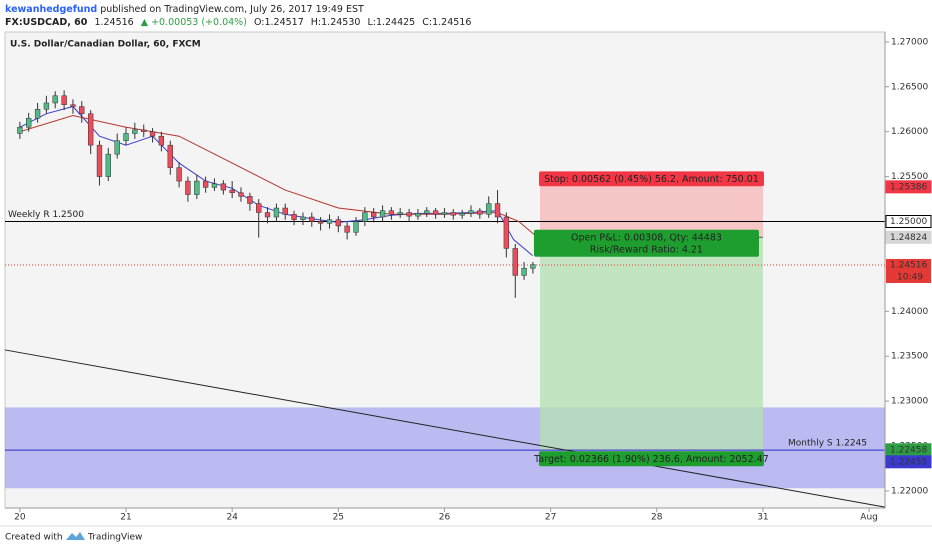 The image size is (932, 550). What do you see at coordinates (869, 518) in the screenshot?
I see `x-tick-label: Aug` at bounding box center [869, 518].